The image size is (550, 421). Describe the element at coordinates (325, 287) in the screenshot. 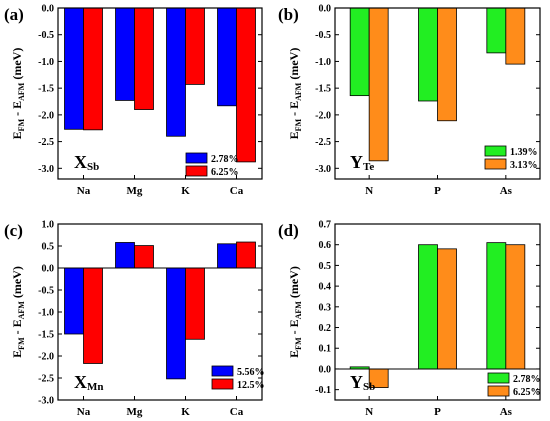

I see `y-tick-label: 0.4` at that location.